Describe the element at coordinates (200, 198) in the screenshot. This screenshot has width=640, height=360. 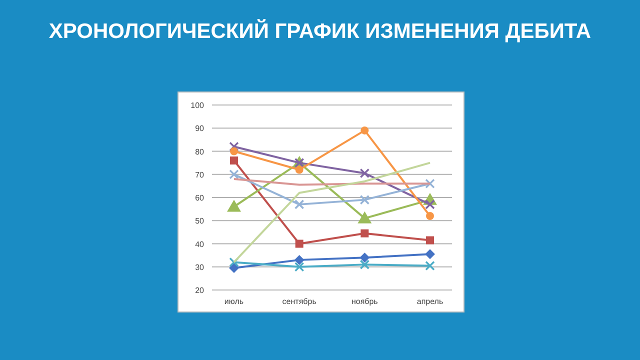
I see `y-tick-label: 60` at that location.